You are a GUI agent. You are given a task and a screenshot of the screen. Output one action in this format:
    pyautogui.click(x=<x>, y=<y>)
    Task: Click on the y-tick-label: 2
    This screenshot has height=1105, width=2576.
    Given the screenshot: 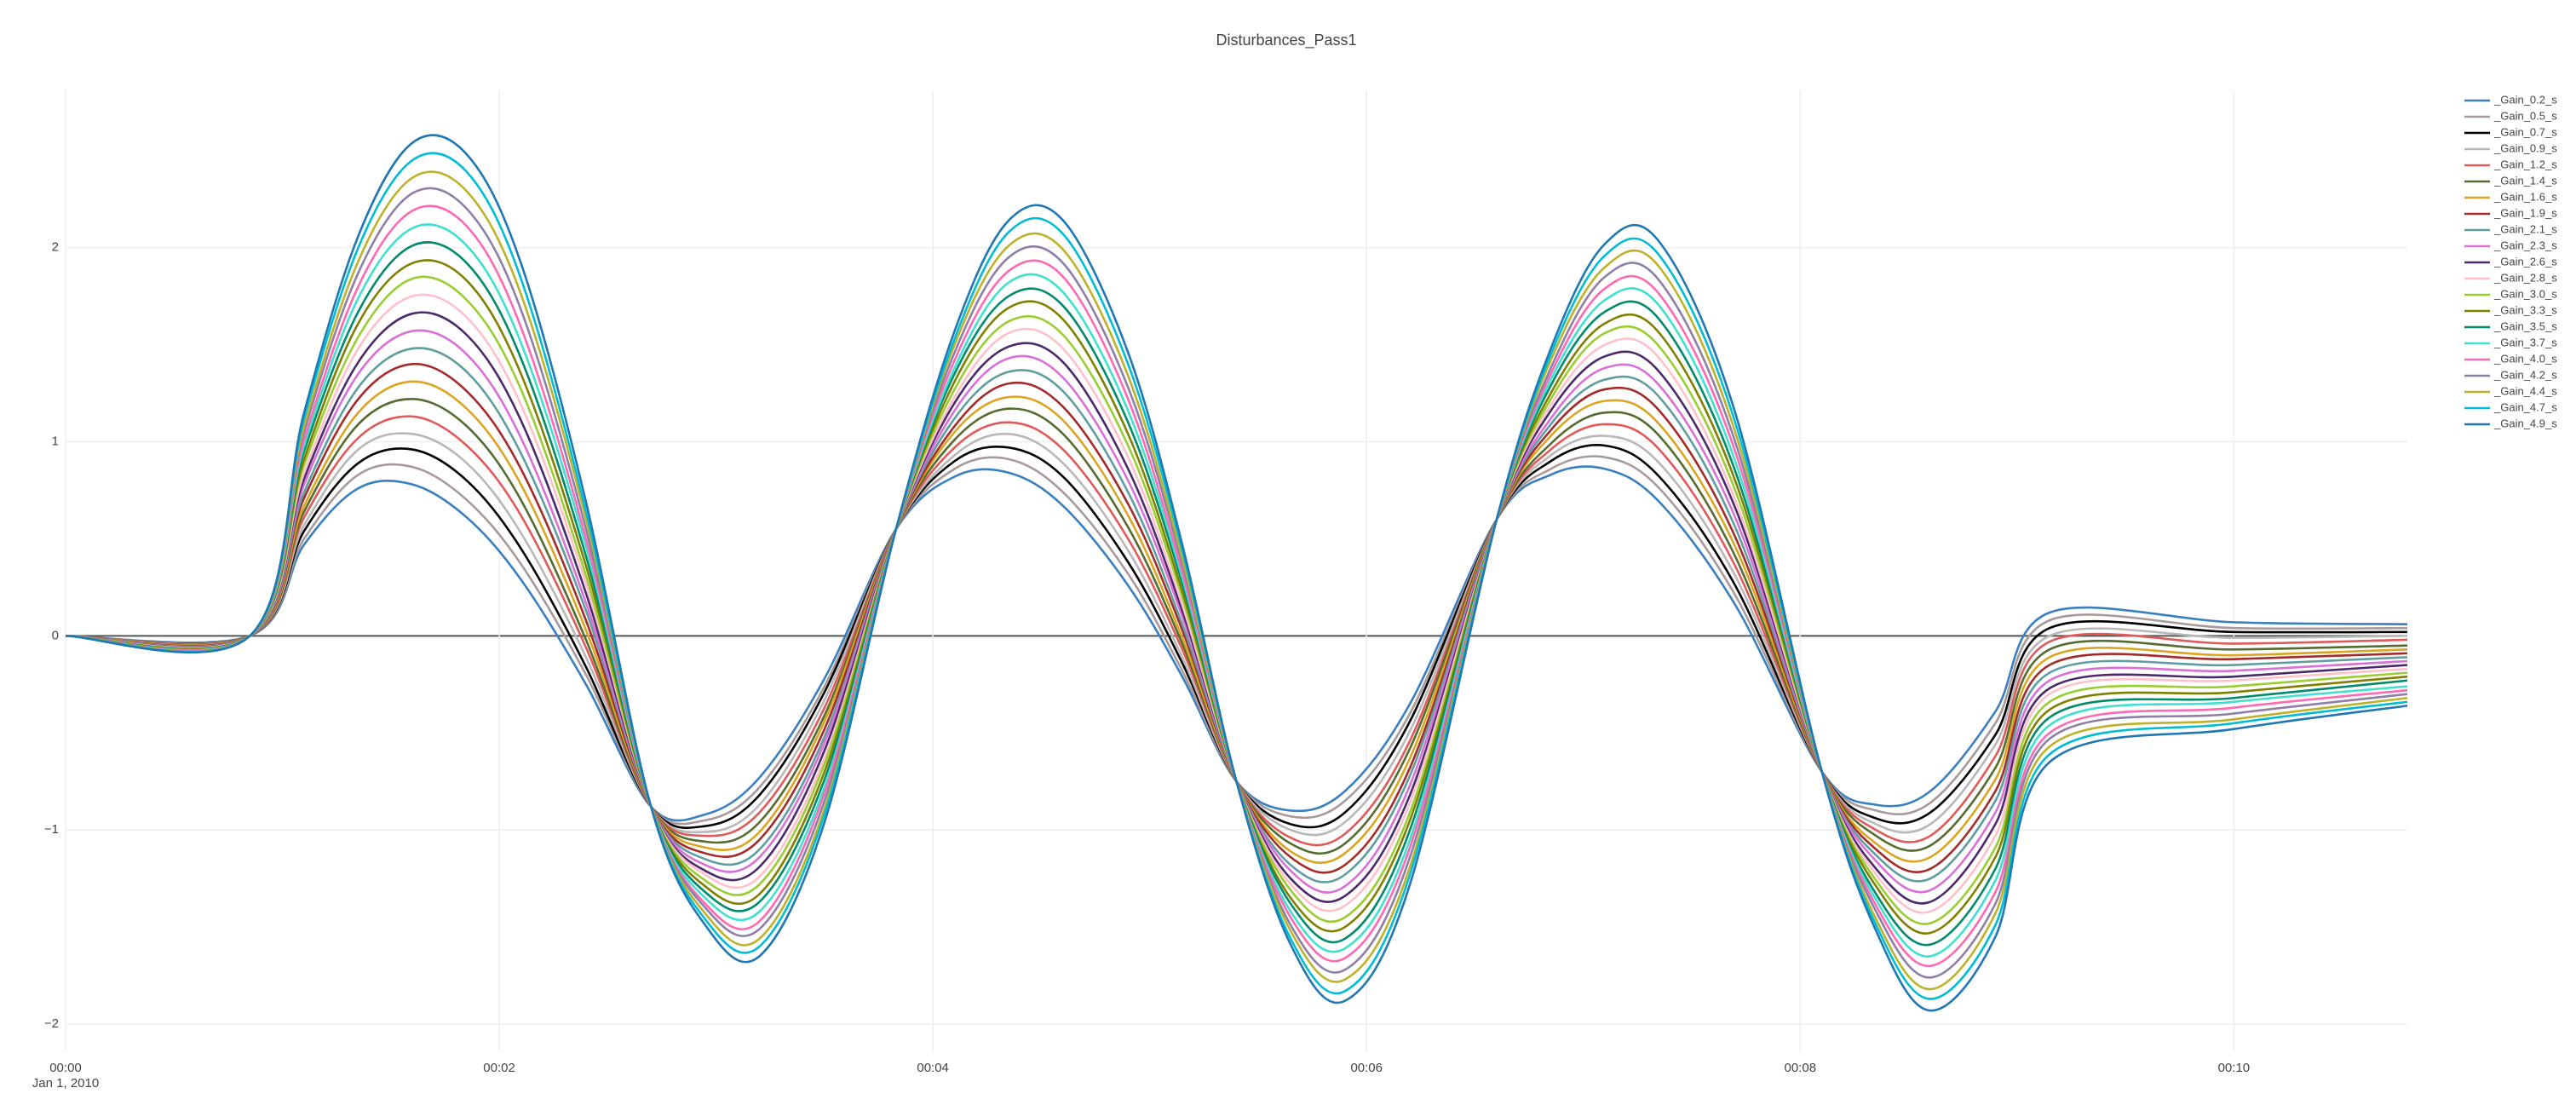 What is the action you would take?
    pyautogui.click(x=56, y=248)
    